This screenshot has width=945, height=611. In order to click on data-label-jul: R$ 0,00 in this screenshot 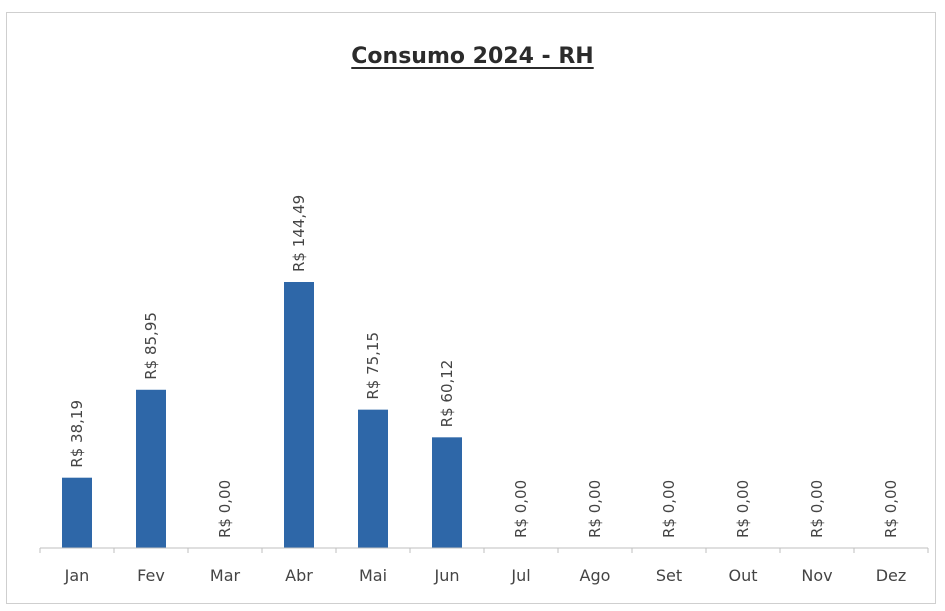, I will do `click(521, 509)`.